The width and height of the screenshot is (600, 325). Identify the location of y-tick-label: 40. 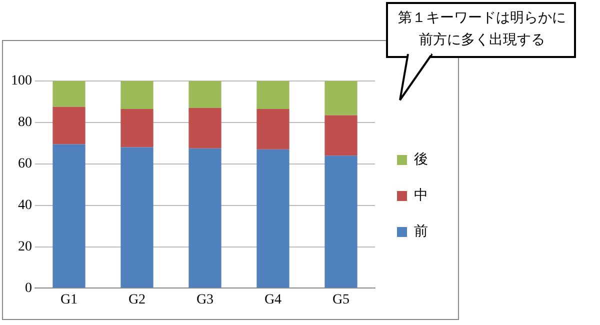
(25, 205).